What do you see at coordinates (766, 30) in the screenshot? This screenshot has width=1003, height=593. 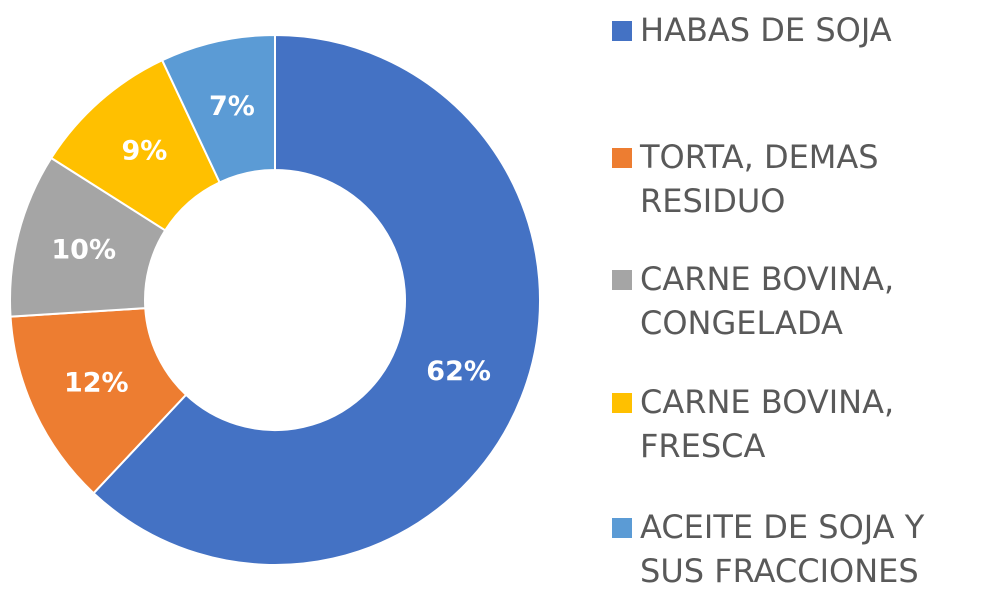 I see `legend-label: HABAS DE SOJA` at bounding box center [766, 30].